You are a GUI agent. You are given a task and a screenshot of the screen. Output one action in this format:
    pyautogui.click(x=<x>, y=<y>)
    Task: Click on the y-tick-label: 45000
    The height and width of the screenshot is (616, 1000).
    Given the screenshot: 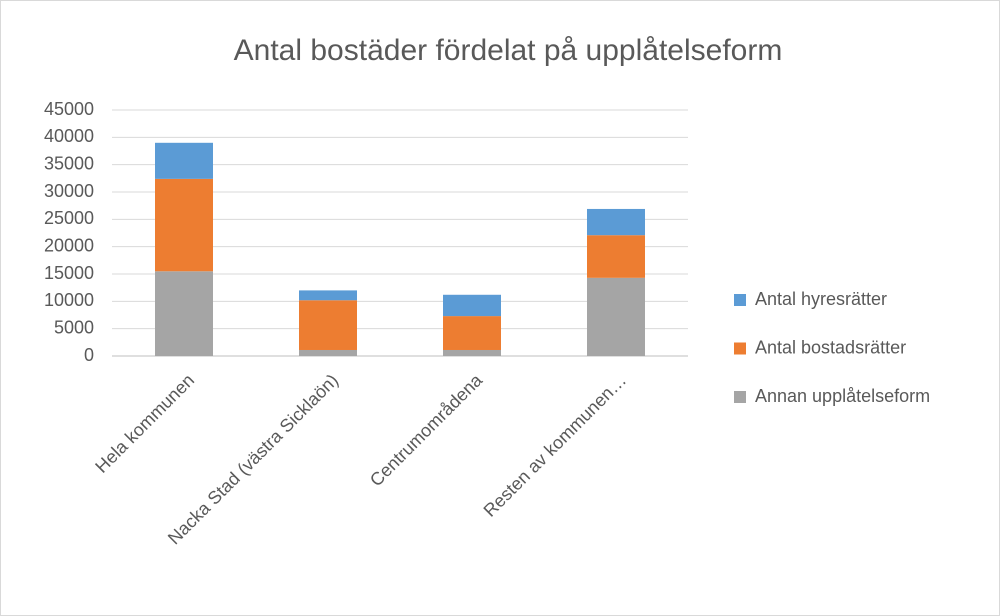 What is the action you would take?
    pyautogui.click(x=69, y=109)
    